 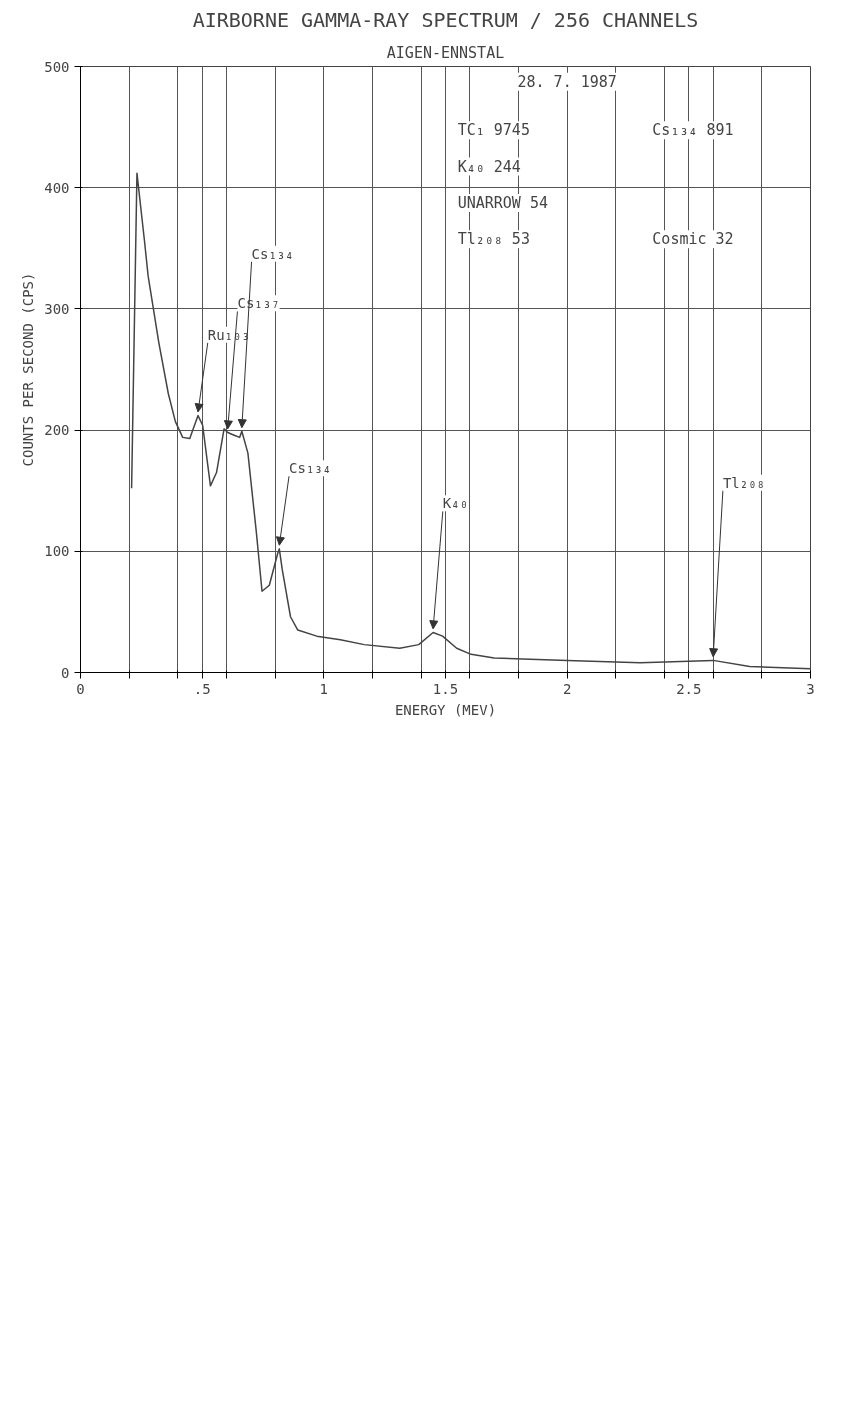 What do you see at coordinates (693, 130) in the screenshot?
I see `annotation: Cs₁₃₄ 891` at bounding box center [693, 130].